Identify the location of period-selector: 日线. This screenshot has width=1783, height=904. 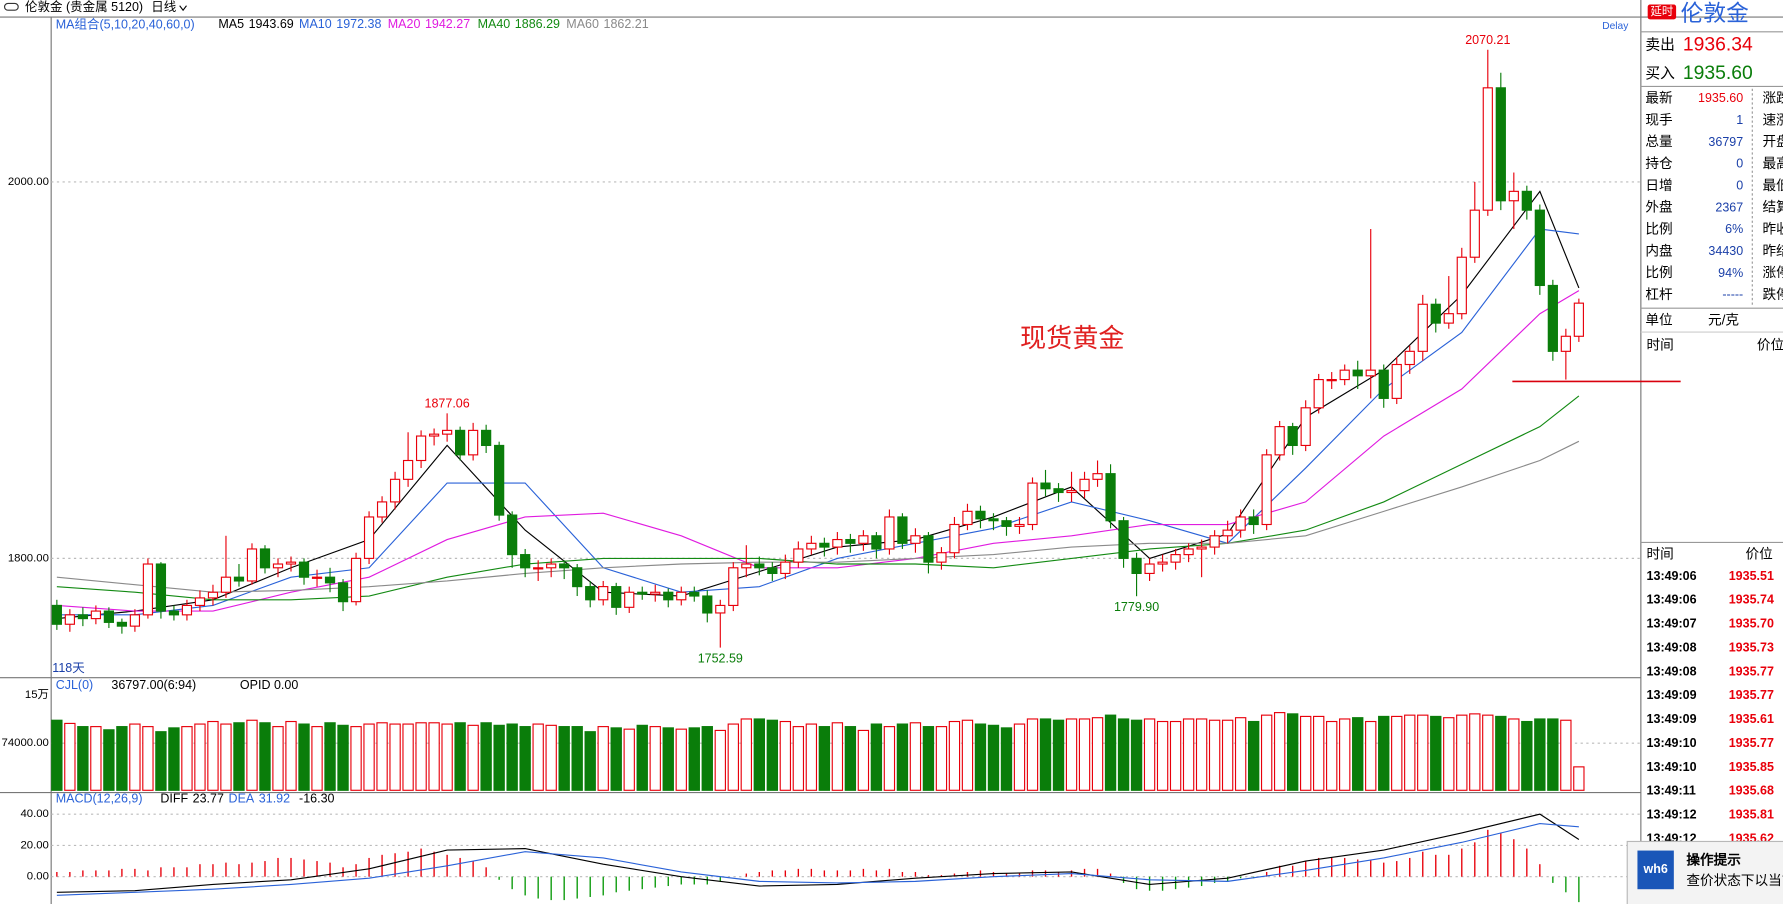
(164, 7).